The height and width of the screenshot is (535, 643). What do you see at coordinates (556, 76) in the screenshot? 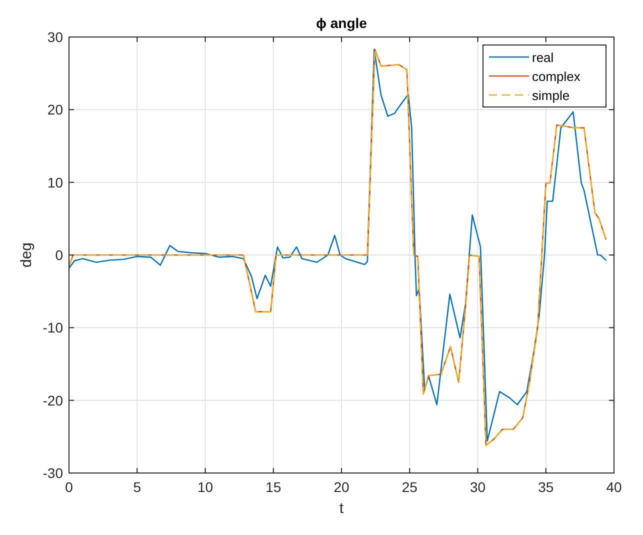
I see `legend-label: complex` at bounding box center [556, 76].